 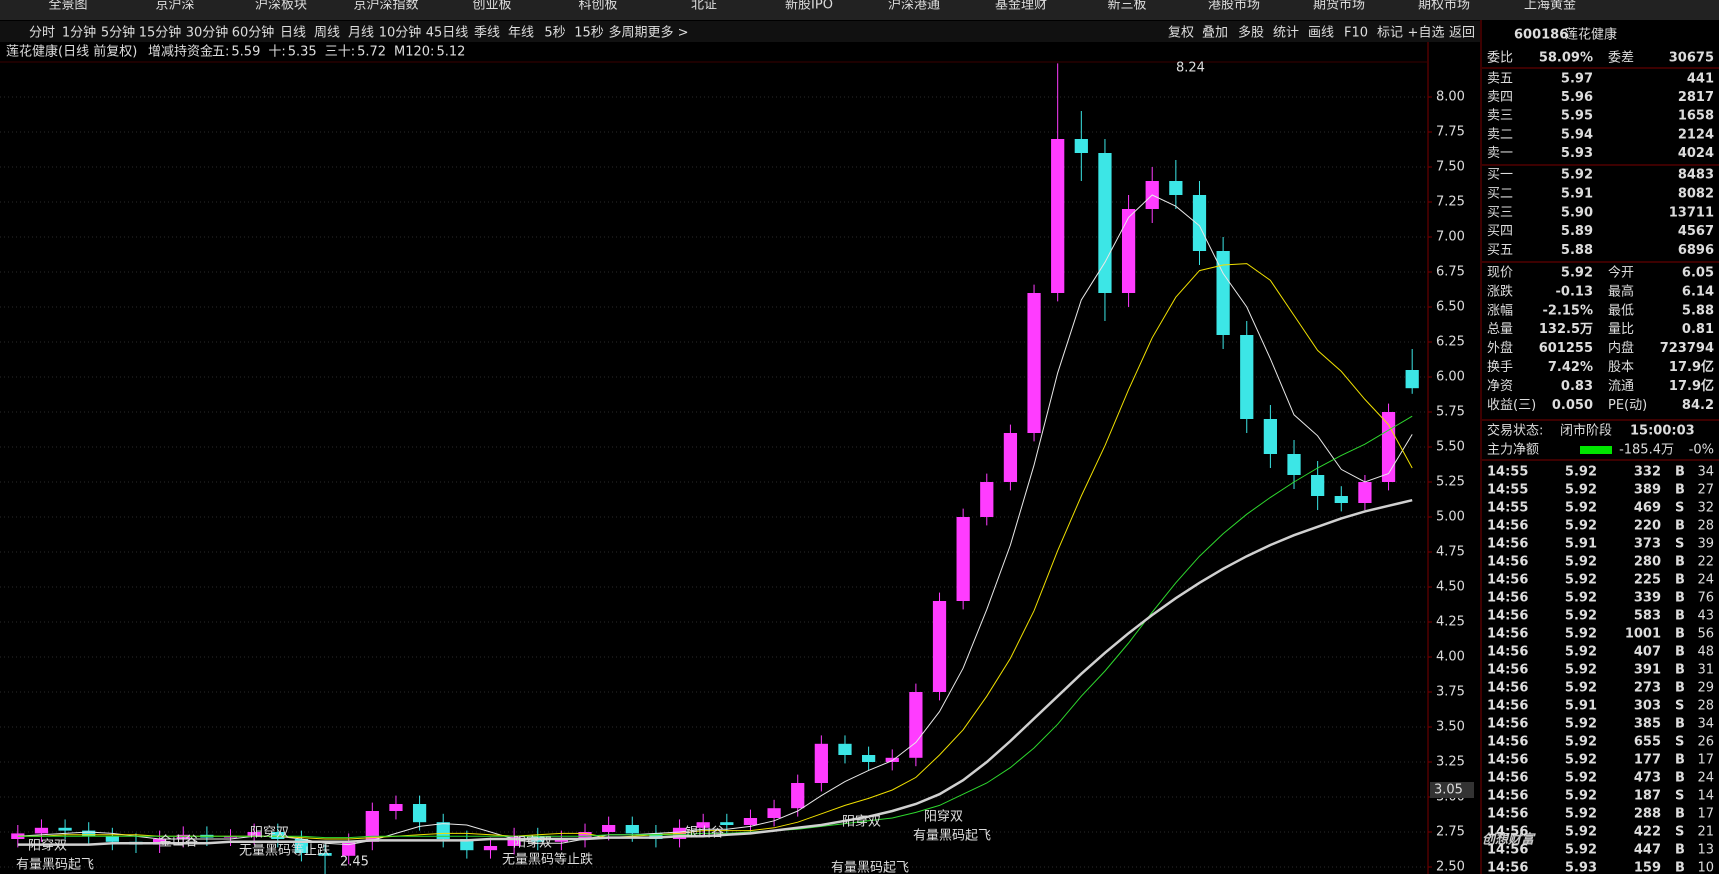 I want to click on trade-count: 32, so click(x=1705, y=508).